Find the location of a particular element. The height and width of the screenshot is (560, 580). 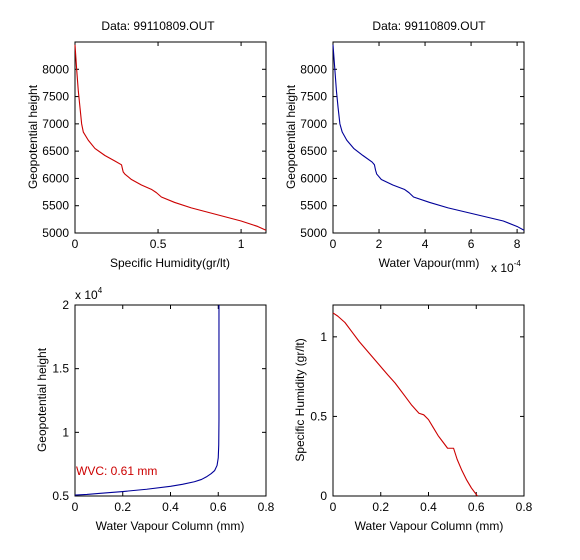

x-axis-label: Water Vapour(mm) is located at coordinates (429, 263).